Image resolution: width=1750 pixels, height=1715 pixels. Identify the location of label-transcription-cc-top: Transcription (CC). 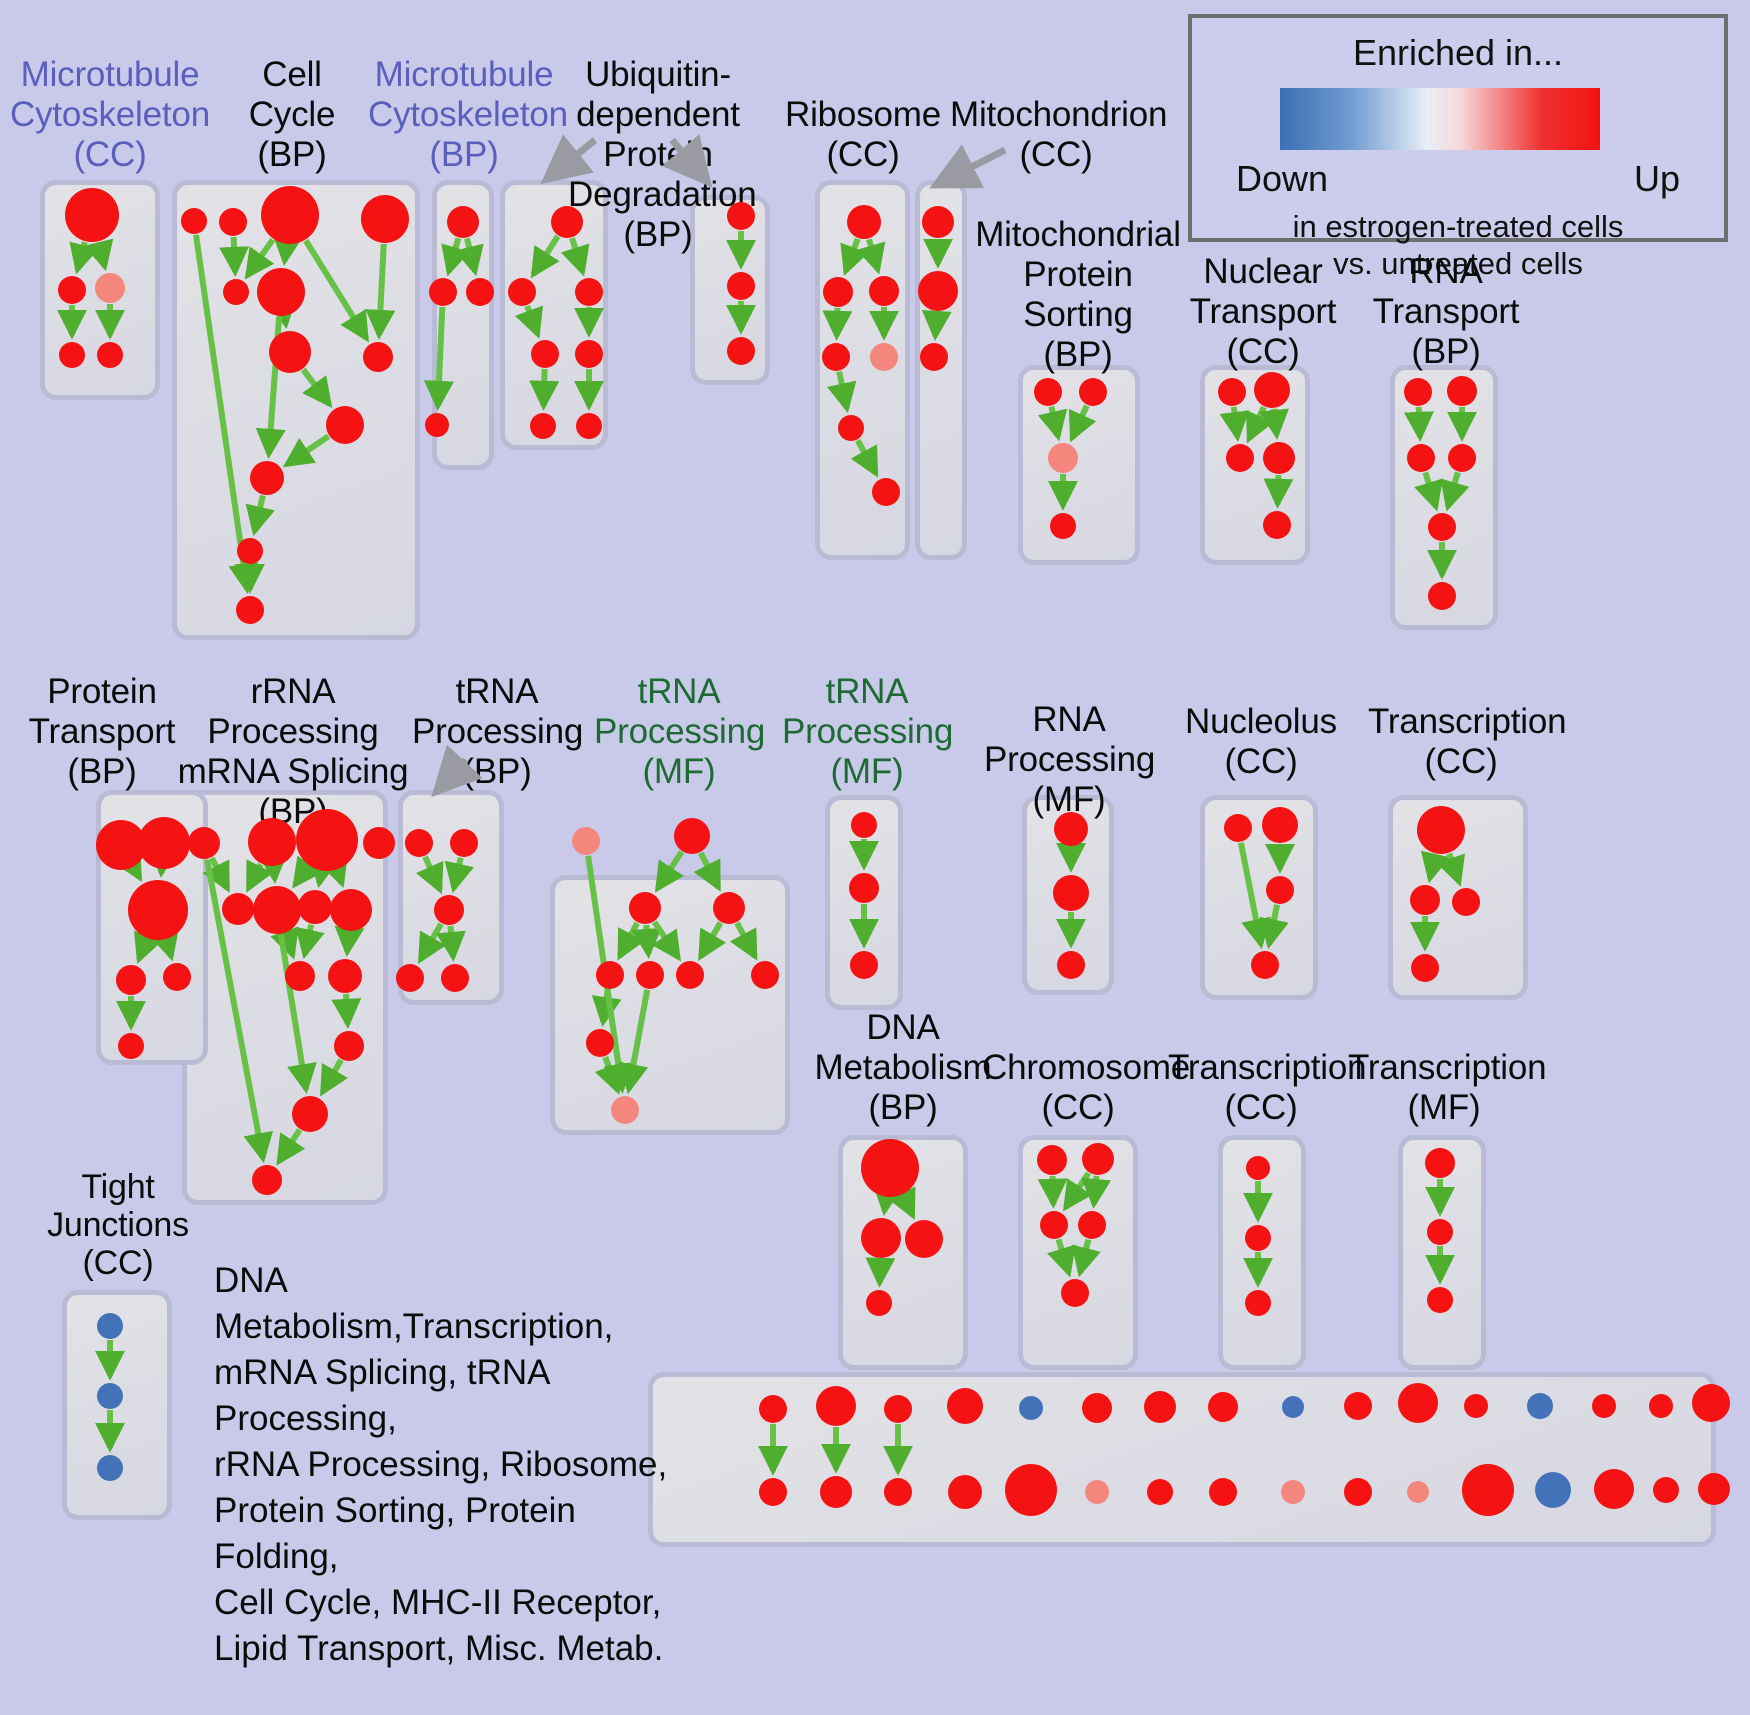
(1467, 741).